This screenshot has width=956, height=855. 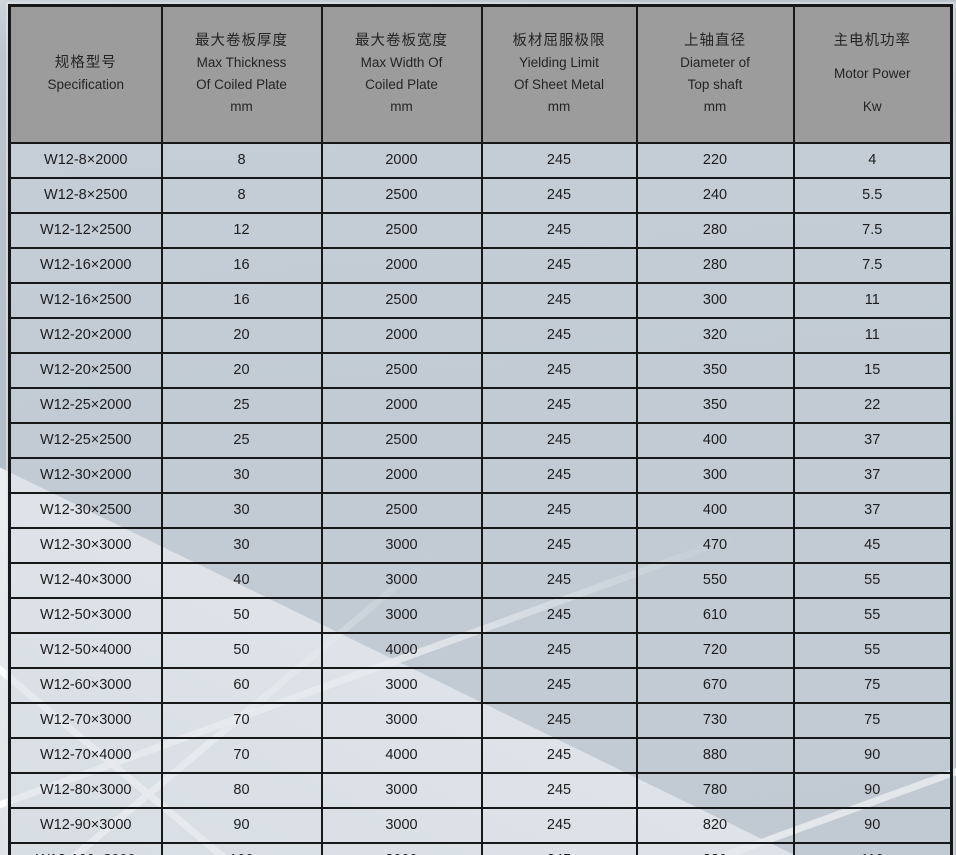 I want to click on cell-specification: W12-70×4000, so click(x=85, y=755).